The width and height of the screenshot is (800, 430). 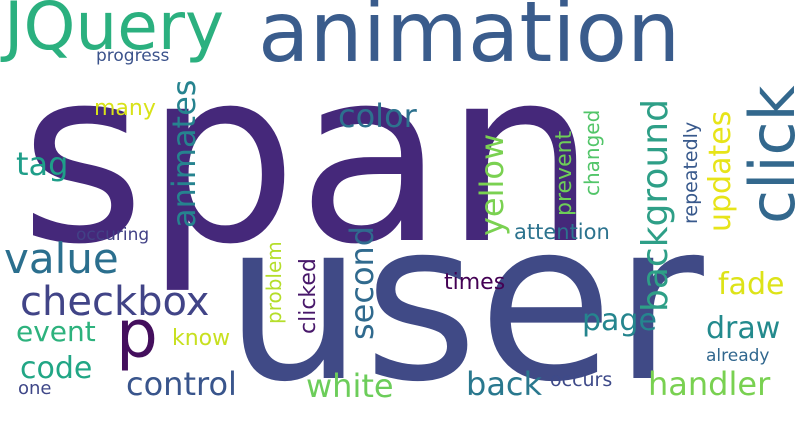 What do you see at coordinates (619, 320) in the screenshot?
I see `word-page: page` at bounding box center [619, 320].